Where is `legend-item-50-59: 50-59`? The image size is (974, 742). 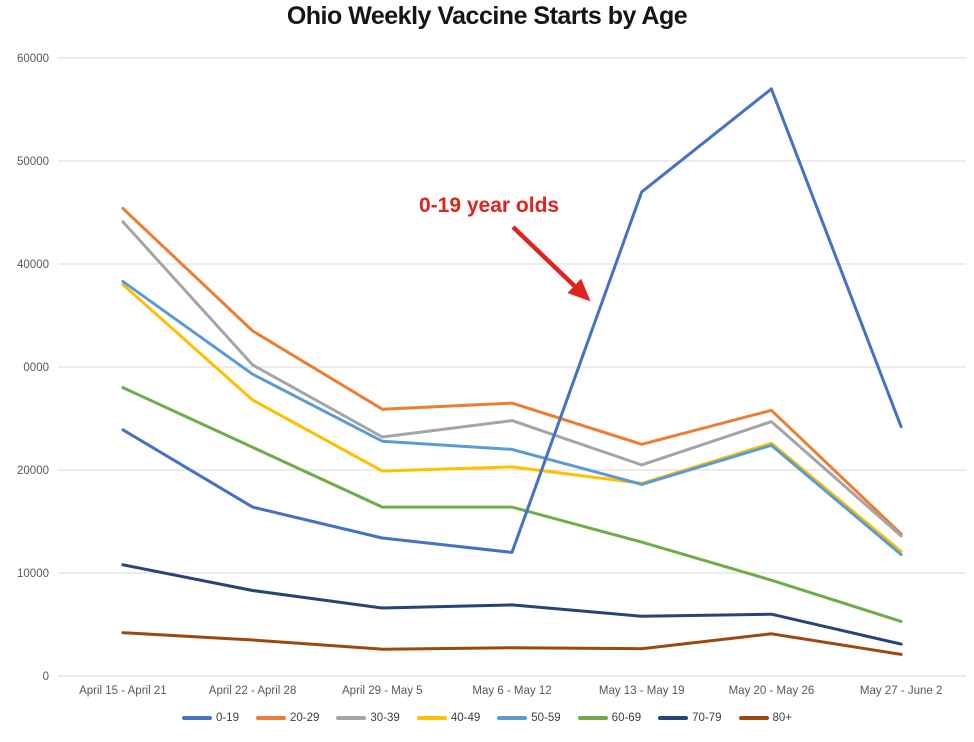 legend-item-50-59: 50-59 is located at coordinates (529, 718).